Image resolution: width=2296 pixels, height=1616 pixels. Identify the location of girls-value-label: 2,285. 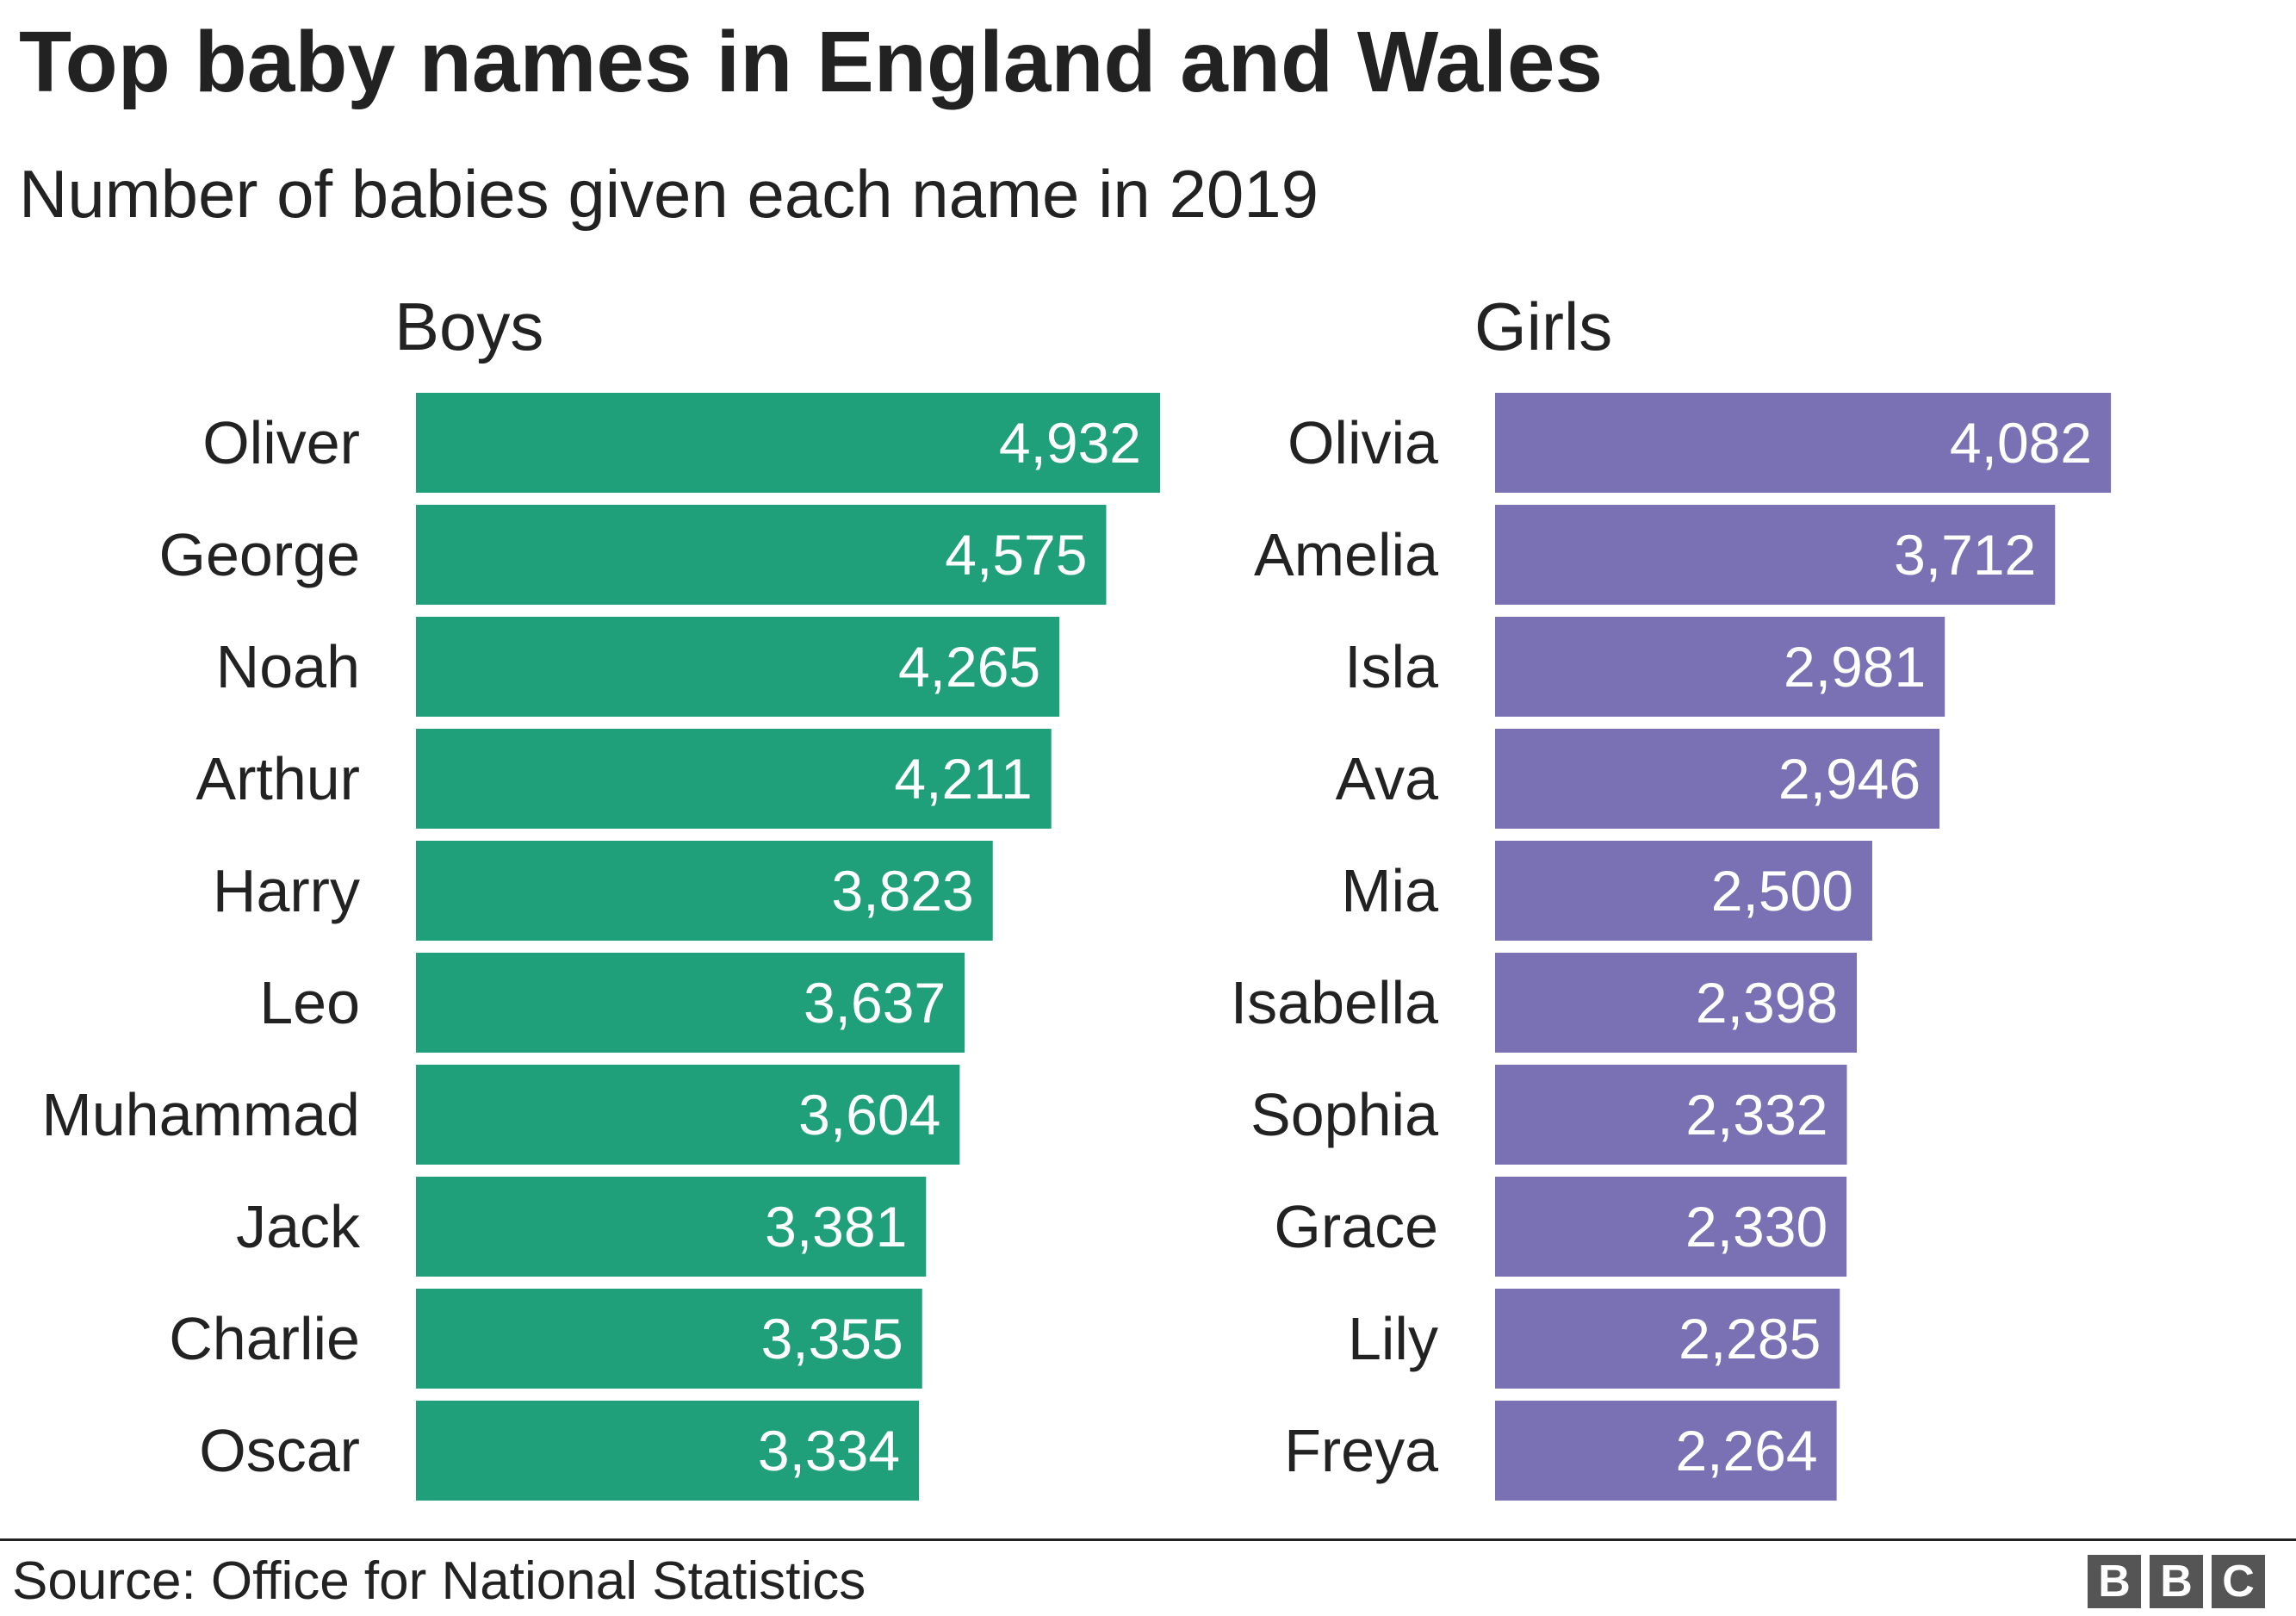
(1750, 1338).